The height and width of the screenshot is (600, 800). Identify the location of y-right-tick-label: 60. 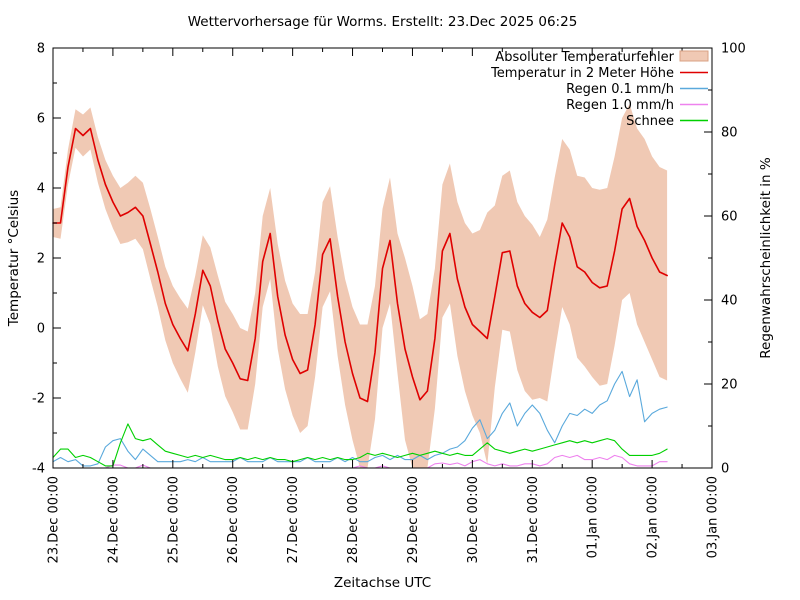
(729, 217).